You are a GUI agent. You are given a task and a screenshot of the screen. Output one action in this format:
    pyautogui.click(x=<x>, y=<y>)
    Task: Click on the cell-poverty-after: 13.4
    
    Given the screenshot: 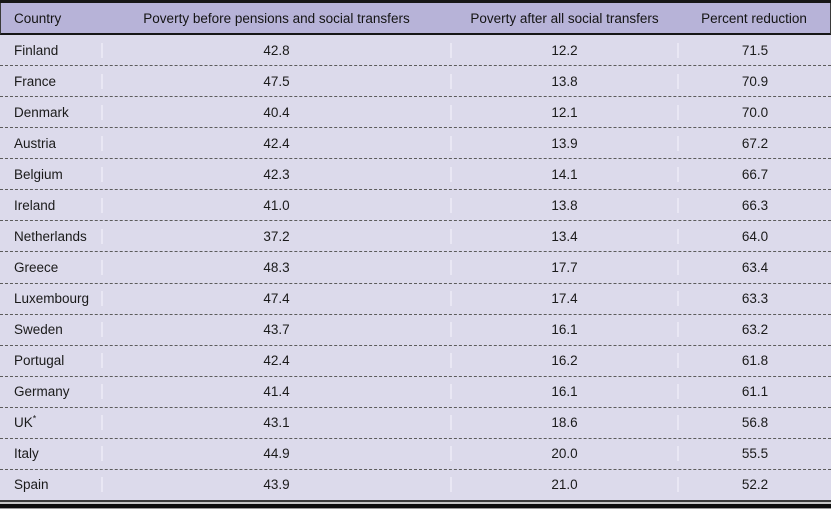 What is the action you would take?
    pyautogui.click(x=563, y=236)
    